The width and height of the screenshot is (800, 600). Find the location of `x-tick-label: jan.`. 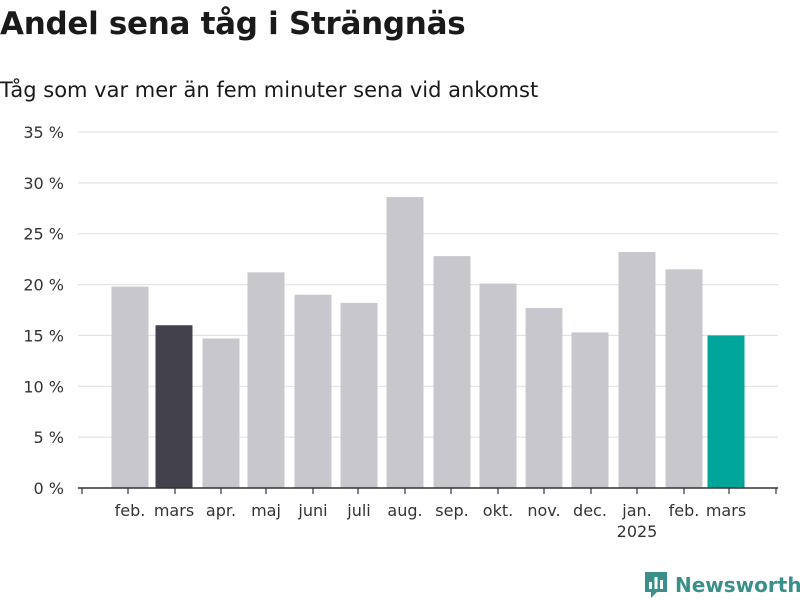

x-tick-label: jan. is located at coordinates (636, 510).